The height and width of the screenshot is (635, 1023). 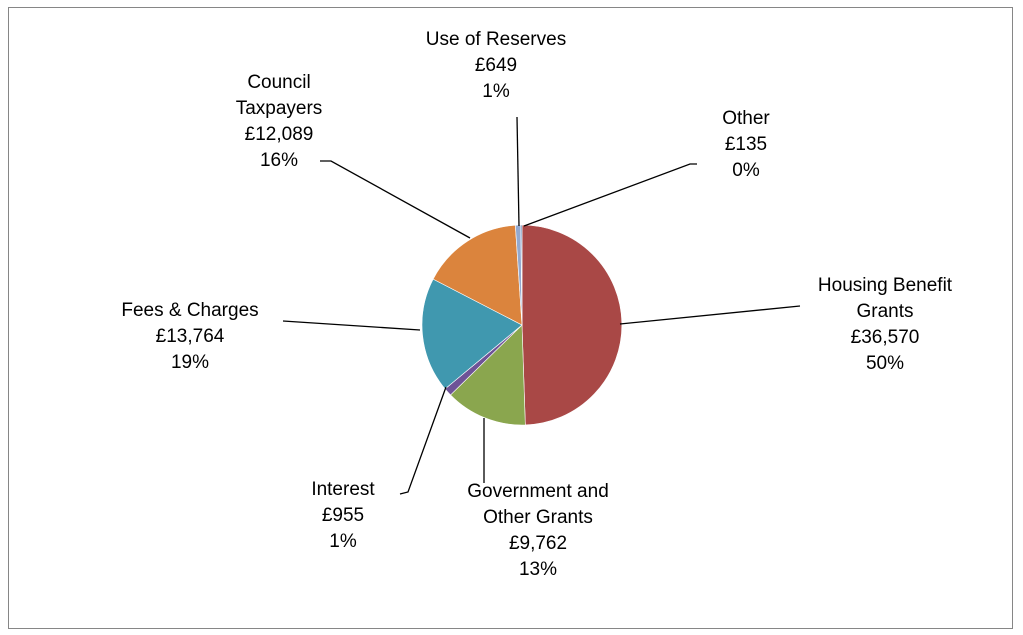 I want to click on leader-line-interest, so click(x=423, y=440).